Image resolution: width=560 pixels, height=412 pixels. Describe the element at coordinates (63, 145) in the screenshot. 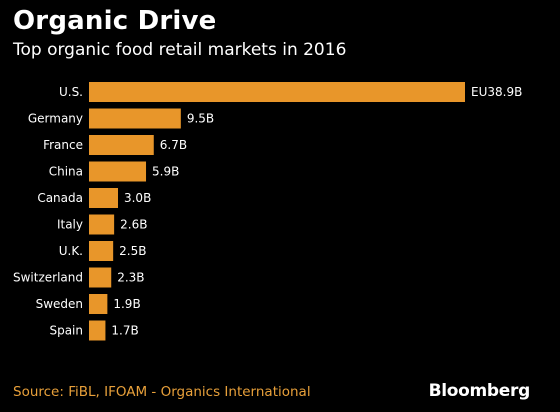

I see `category-label: France` at that location.